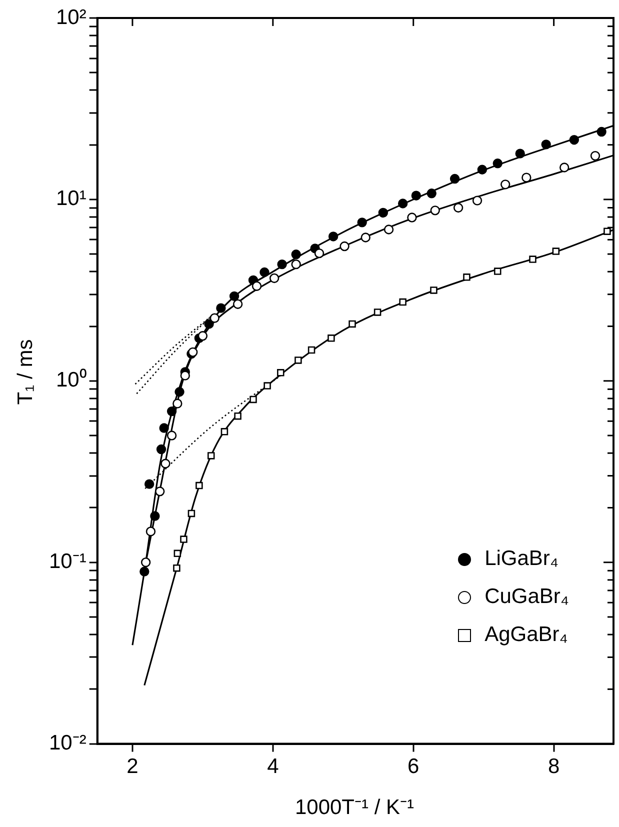 The width and height of the screenshot is (619, 827). What do you see at coordinates (132, 766) in the screenshot?
I see `x-tick-label: 2` at bounding box center [132, 766].